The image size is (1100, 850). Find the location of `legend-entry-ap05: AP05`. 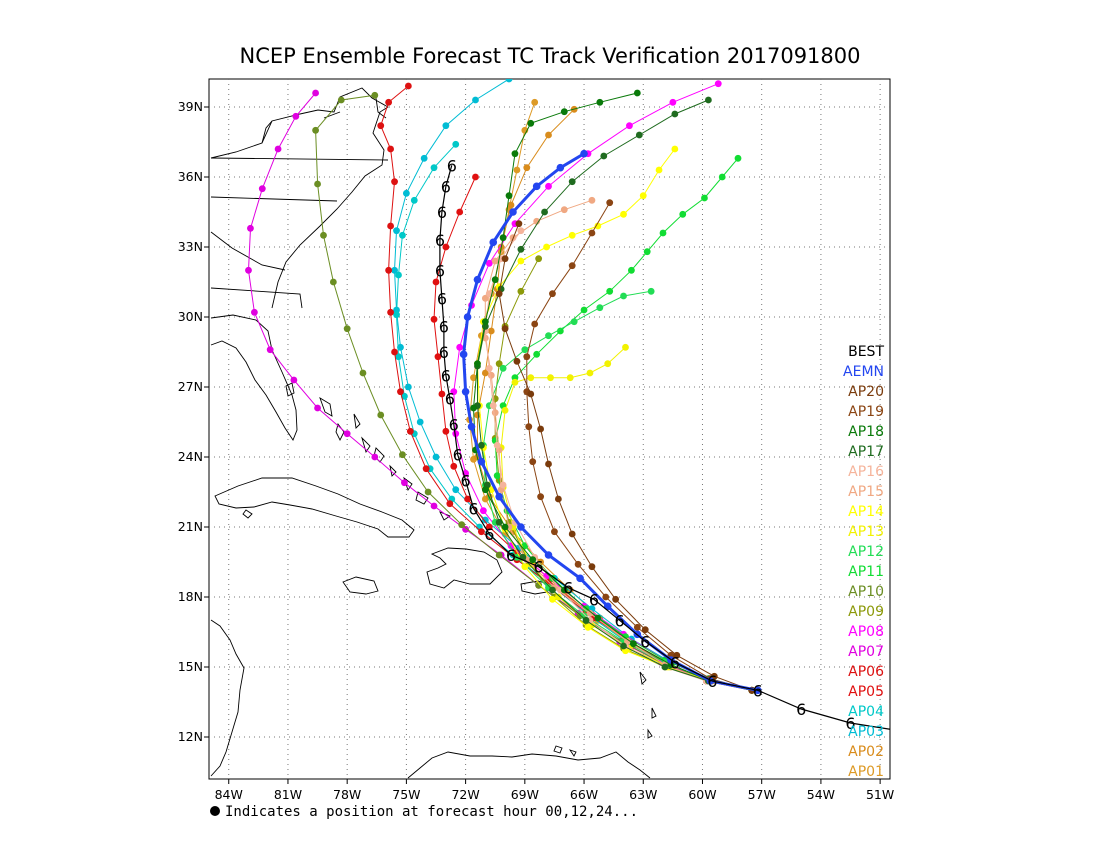

legend-entry-ap05: AP05 is located at coordinates (866, 692).